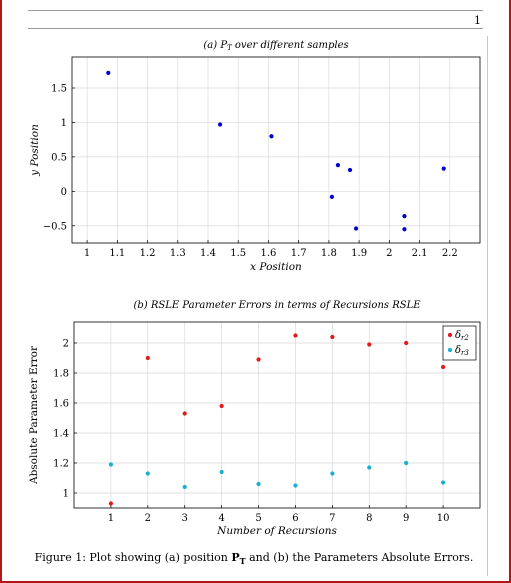  Describe the element at coordinates (1, 291) in the screenshot. I see `page-border-left` at that location.